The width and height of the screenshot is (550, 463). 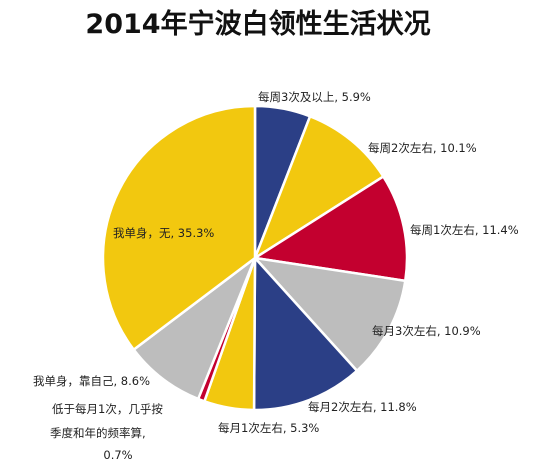 What do you see at coordinates (464, 230) in the screenshot?
I see `label-weekly-1: 每周1次左右, 11.4%` at bounding box center [464, 230].